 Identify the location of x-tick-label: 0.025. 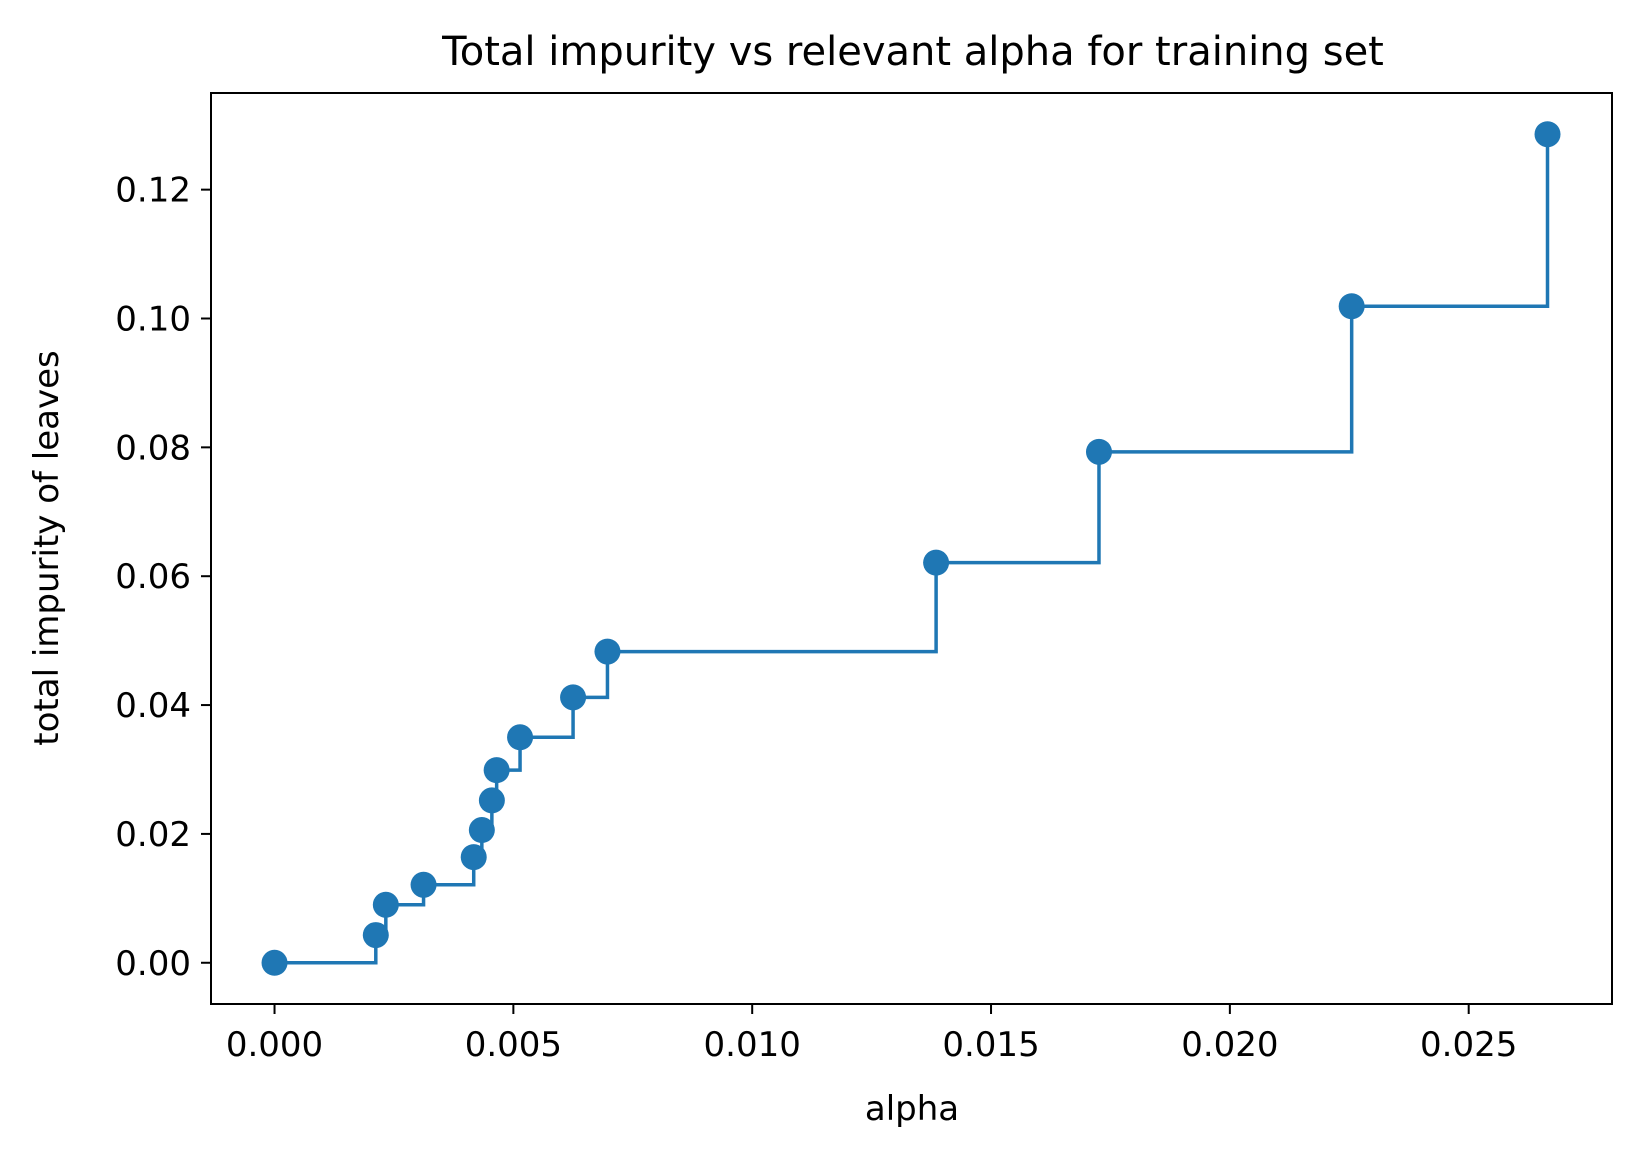
(1468, 1045).